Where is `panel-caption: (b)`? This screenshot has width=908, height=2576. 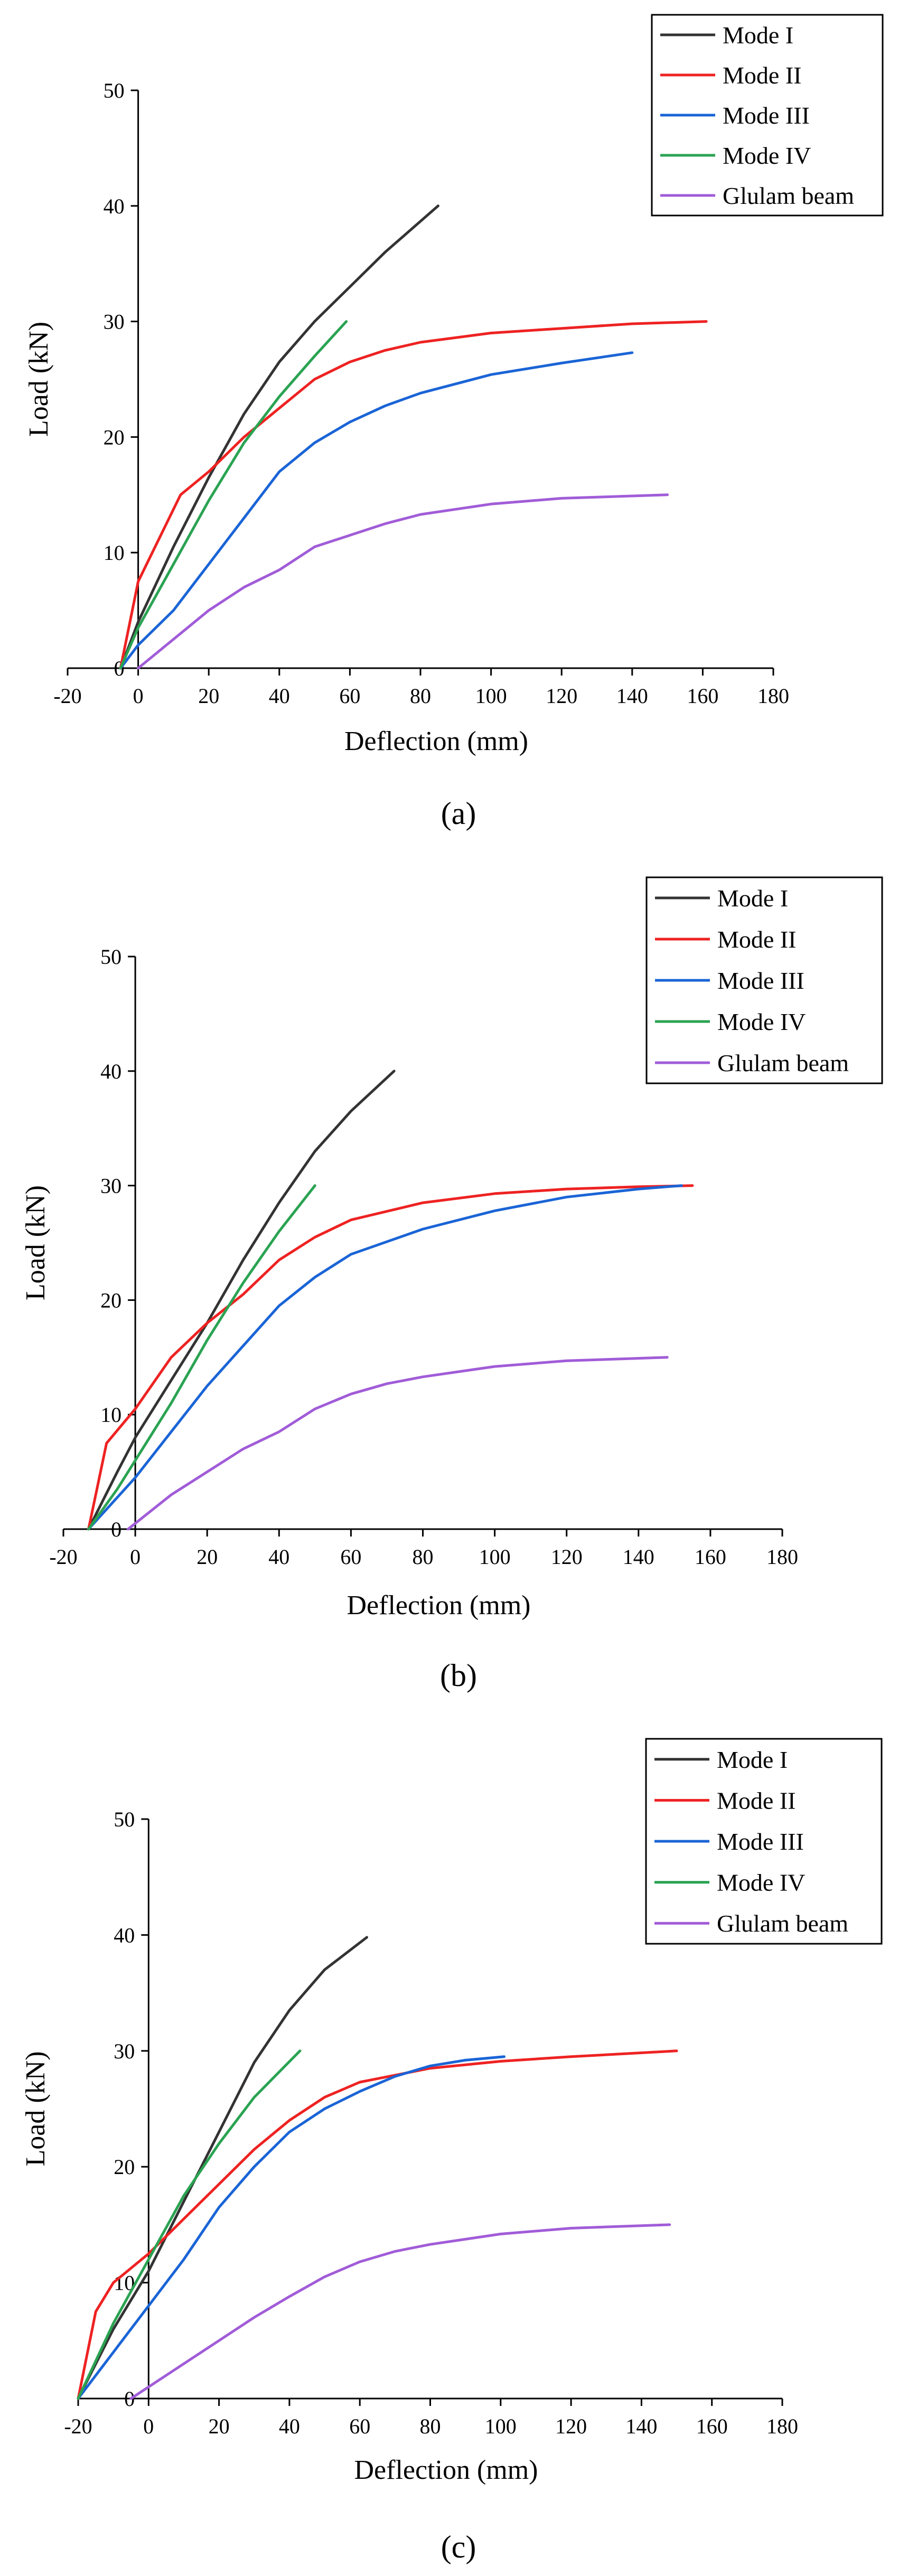
panel-caption: (b) is located at coordinates (458, 1675).